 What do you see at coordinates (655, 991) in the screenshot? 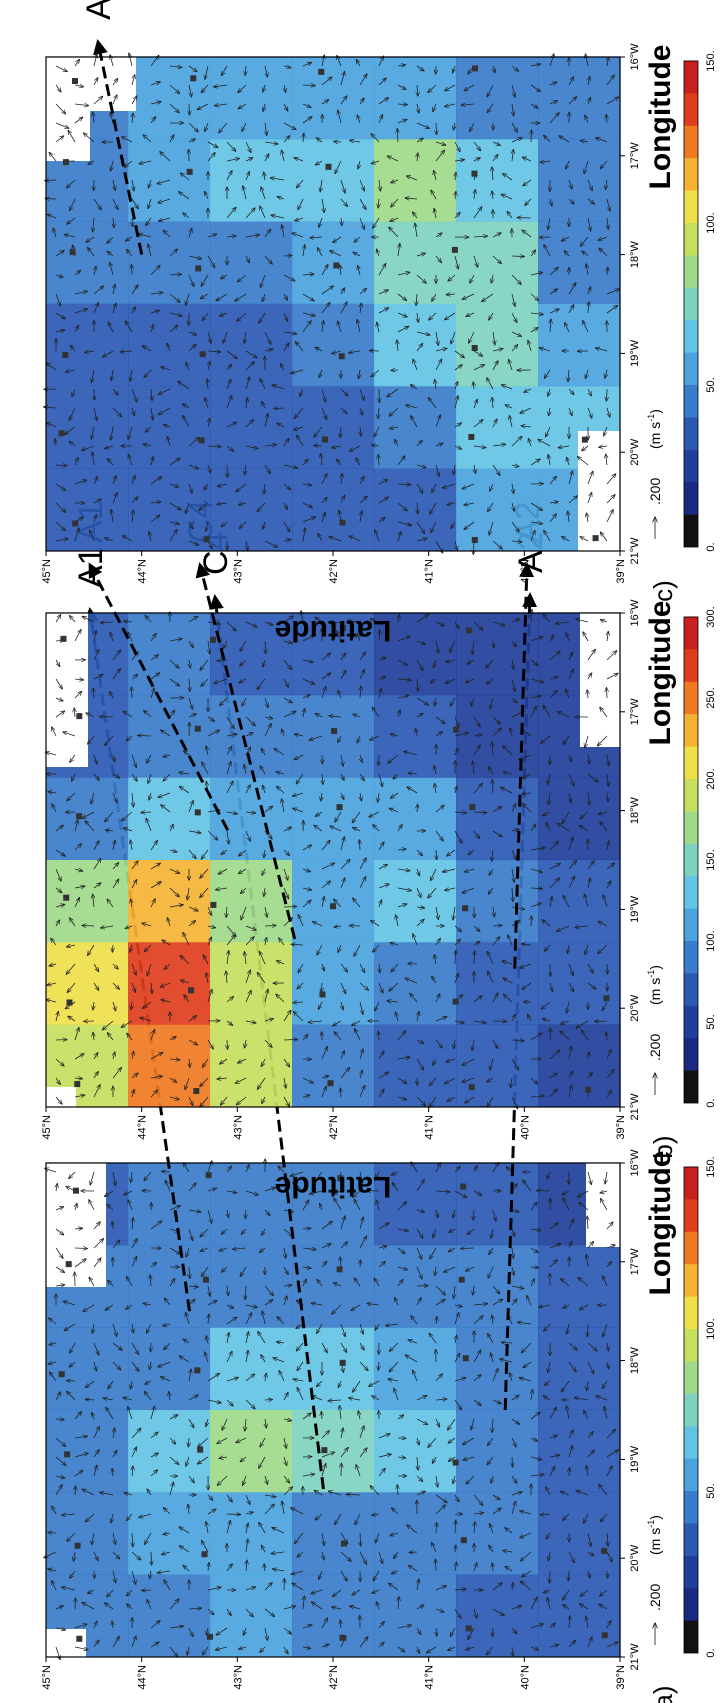
I see `reference-vector-unit-text: (m s` at bounding box center [655, 991].